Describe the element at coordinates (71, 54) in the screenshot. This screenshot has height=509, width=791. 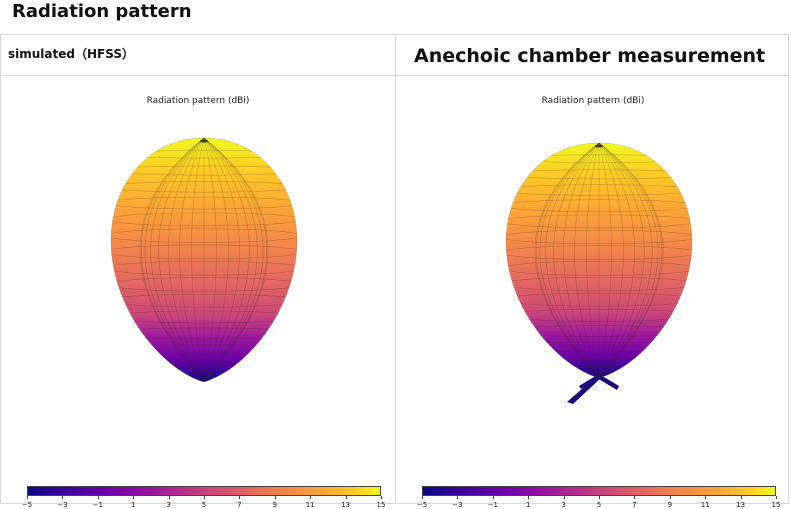
I see `header-simulated: simulated（HFSS）` at that location.